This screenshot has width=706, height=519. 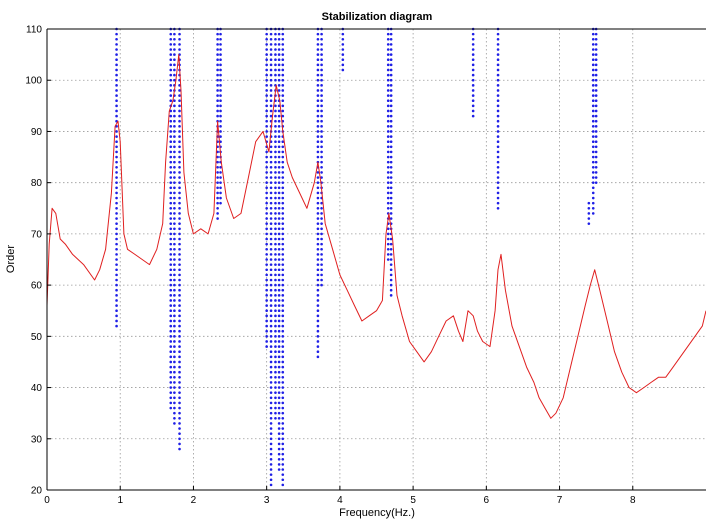 I want to click on x-tick-label-8: 8, so click(x=633, y=500).